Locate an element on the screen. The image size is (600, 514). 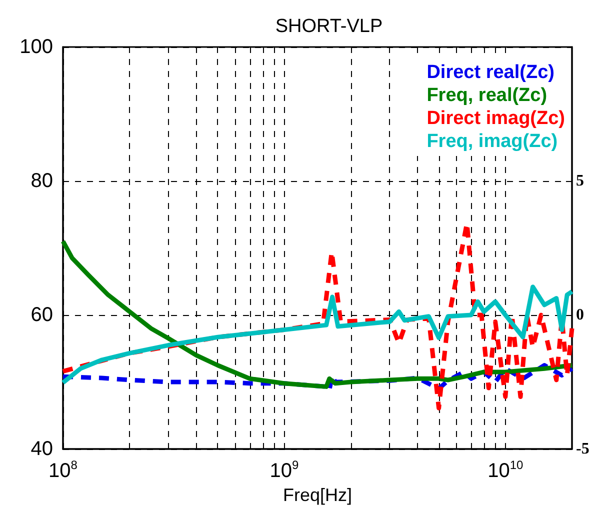
y-tick-label: 60 is located at coordinates (41, 315).